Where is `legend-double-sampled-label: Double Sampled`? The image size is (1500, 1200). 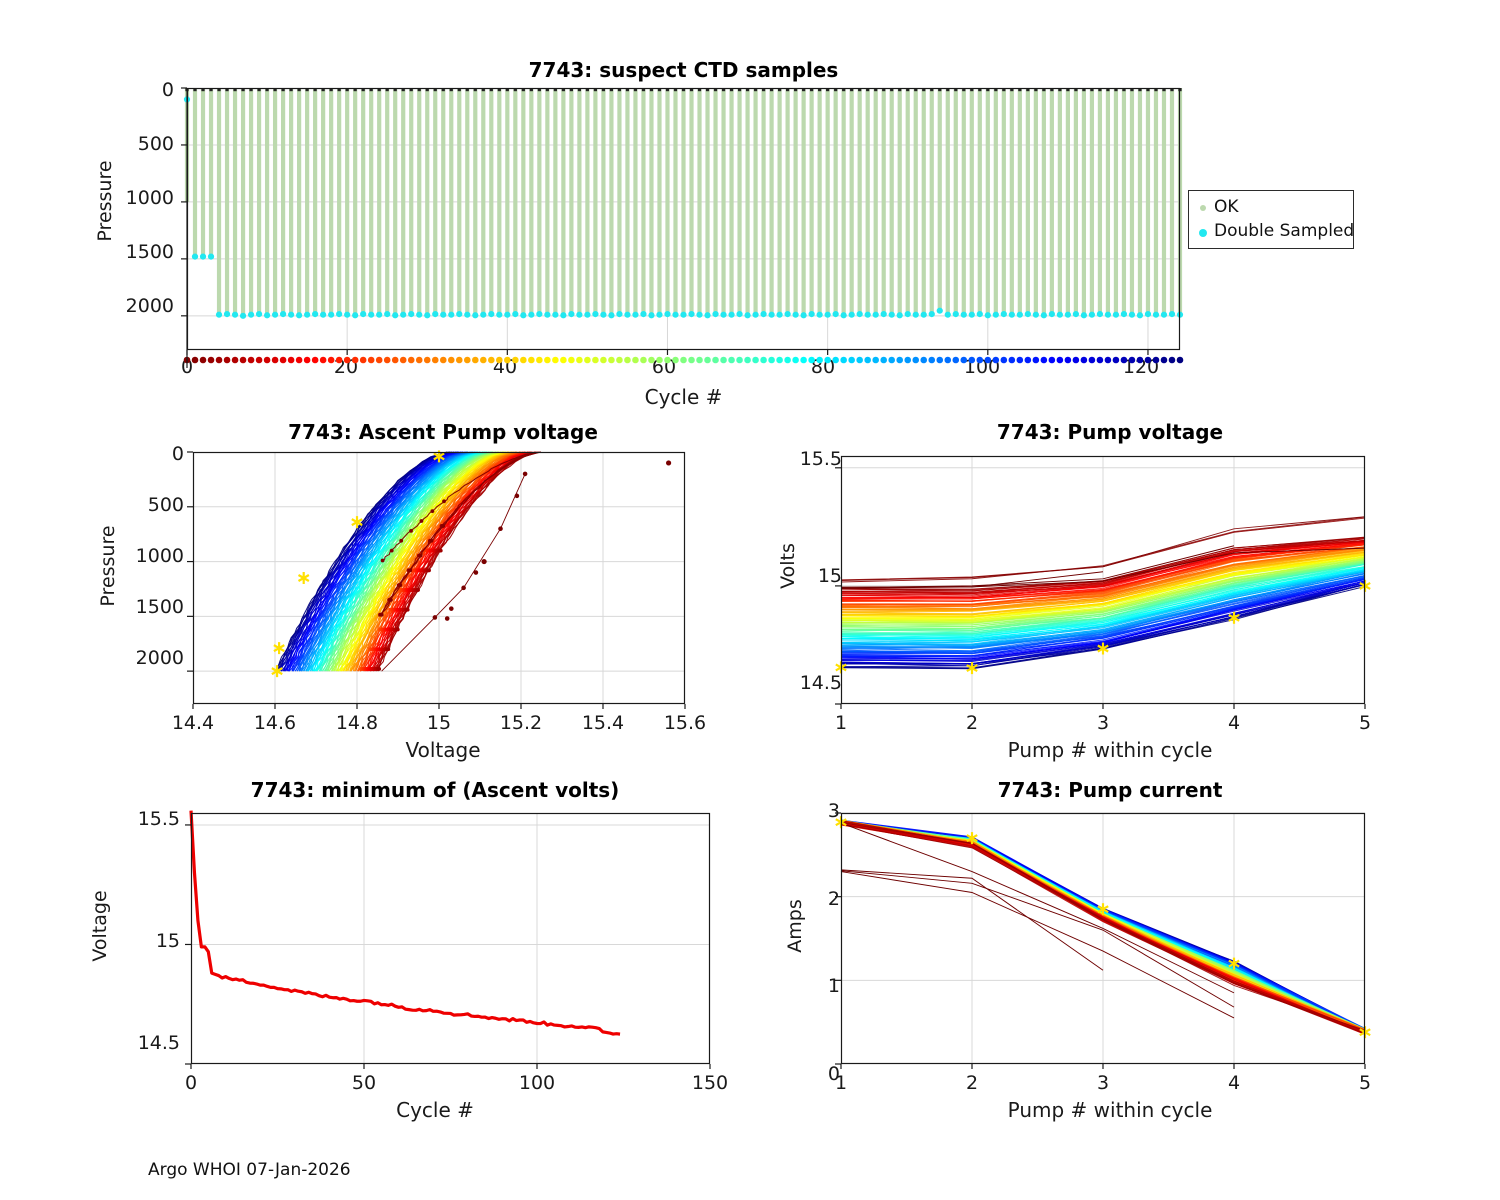 legend-double-sampled-label: Double Sampled is located at coordinates (1284, 231).